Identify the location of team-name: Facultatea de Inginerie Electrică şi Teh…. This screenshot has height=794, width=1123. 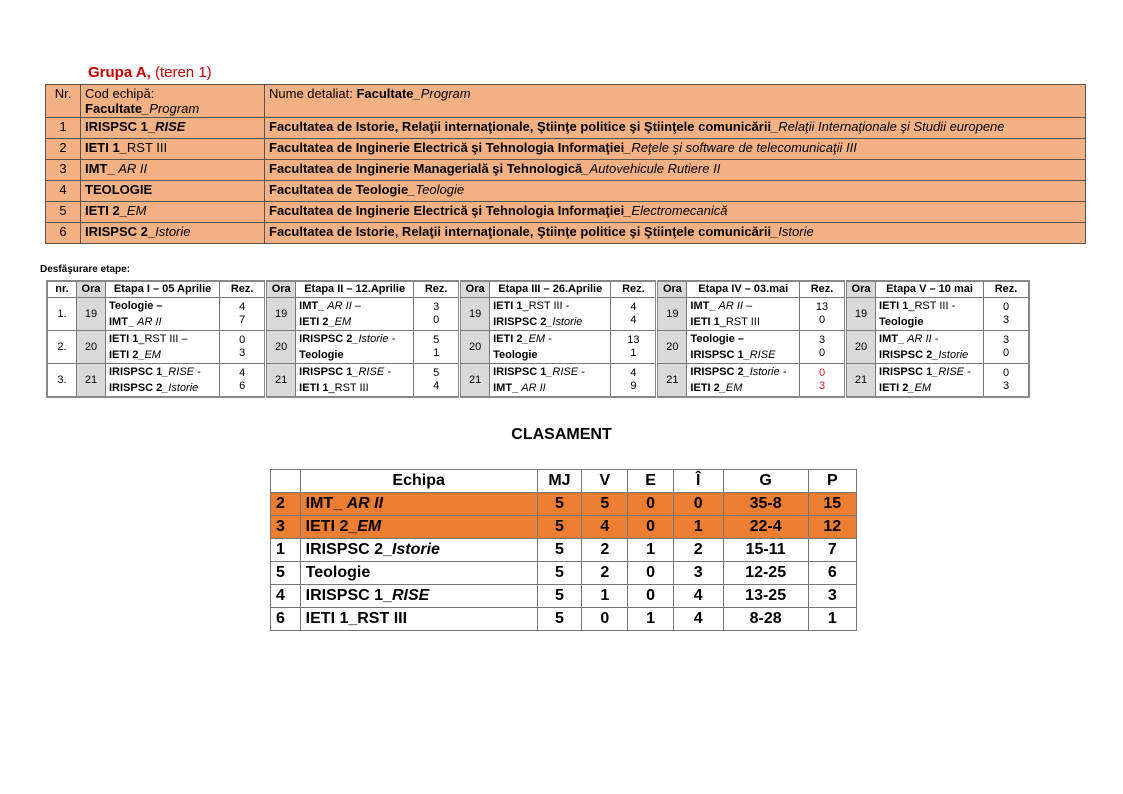
(675, 149).